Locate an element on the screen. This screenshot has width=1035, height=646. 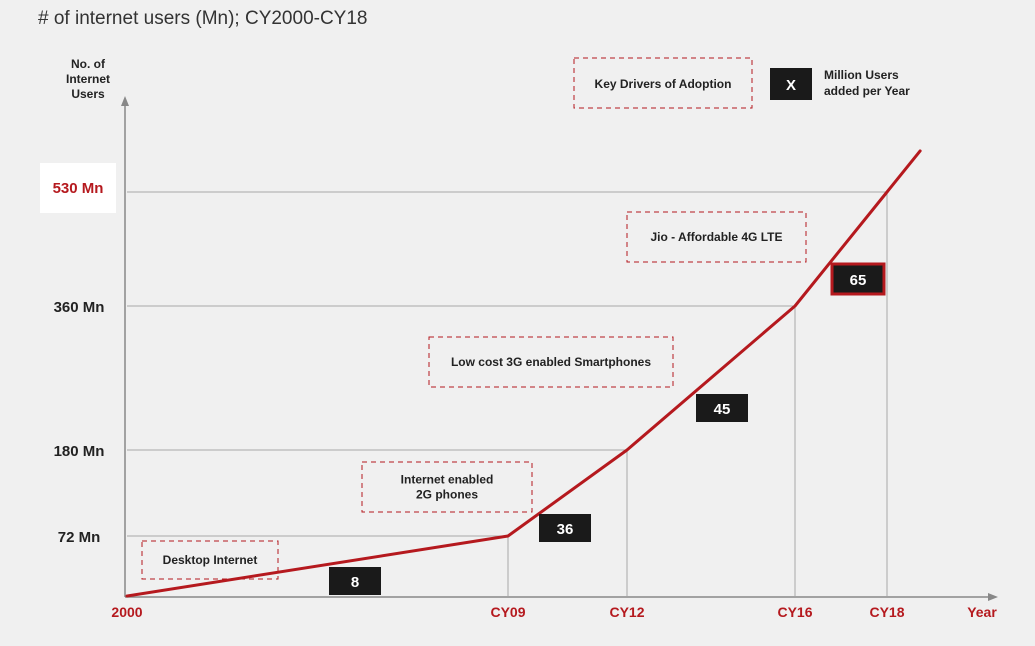
legend-drivers-label: Key Drivers of Adoption is located at coordinates (663, 84).